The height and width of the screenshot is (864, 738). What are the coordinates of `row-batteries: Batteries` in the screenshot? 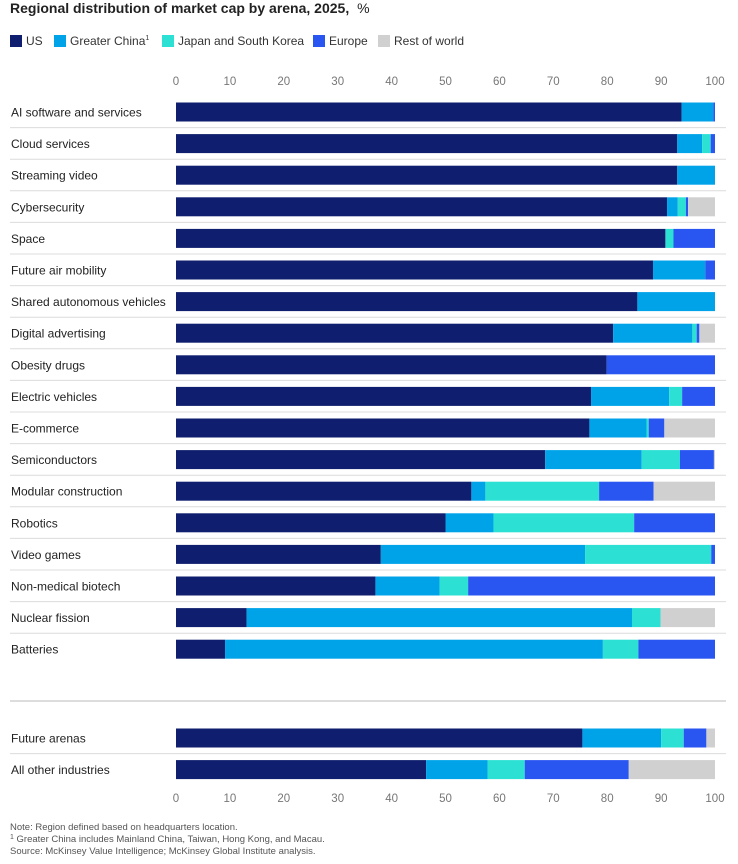 It's located at (368, 645).